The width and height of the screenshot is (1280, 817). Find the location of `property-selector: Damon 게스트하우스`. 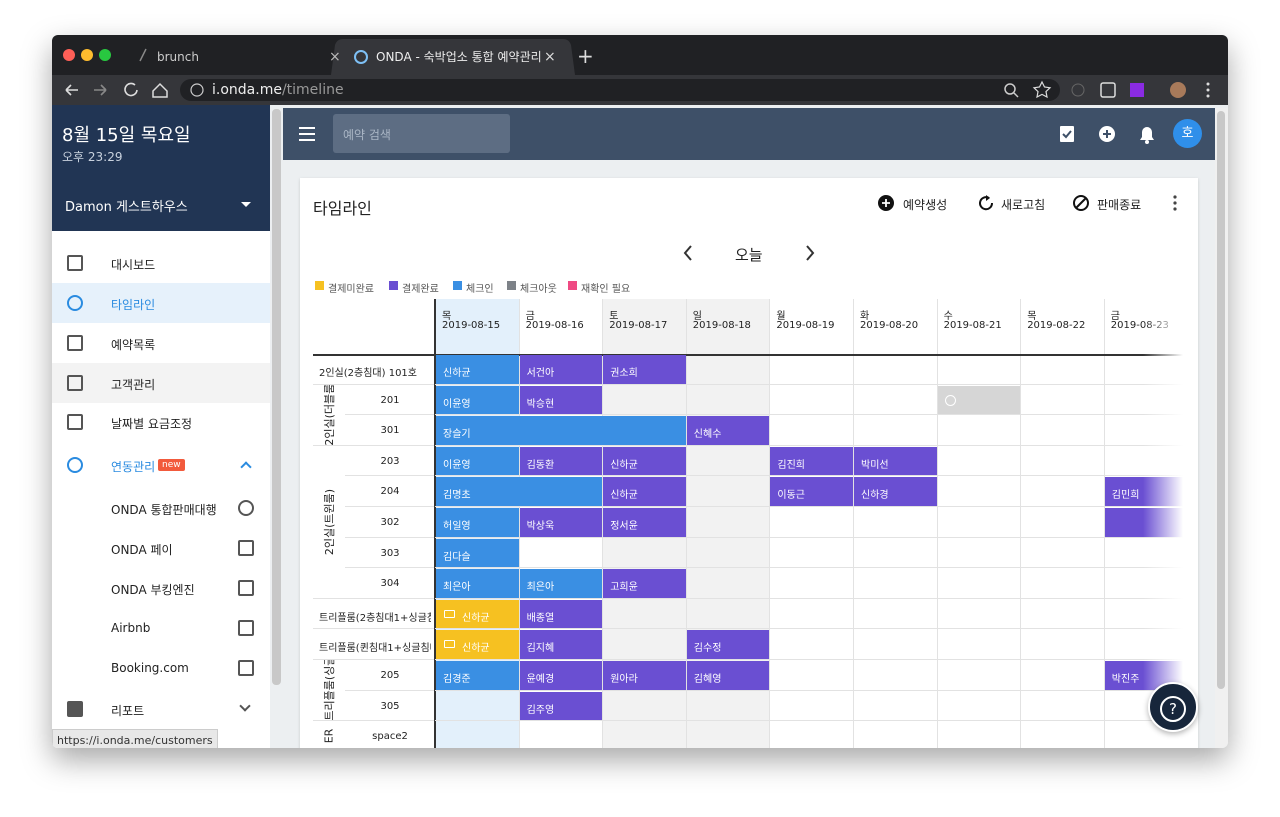

property-selector: Damon 게스트하우스 is located at coordinates (126, 207).